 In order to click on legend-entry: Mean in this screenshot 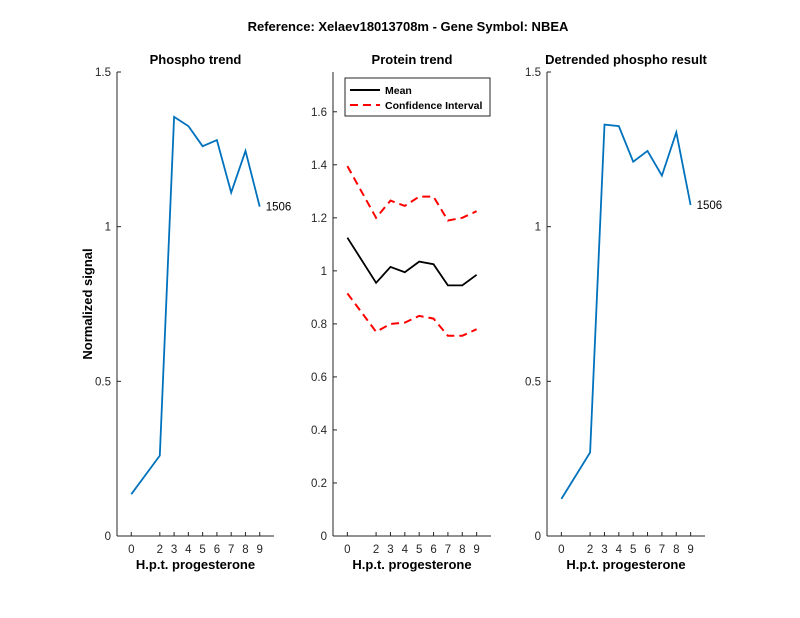, I will do `click(398, 91)`.